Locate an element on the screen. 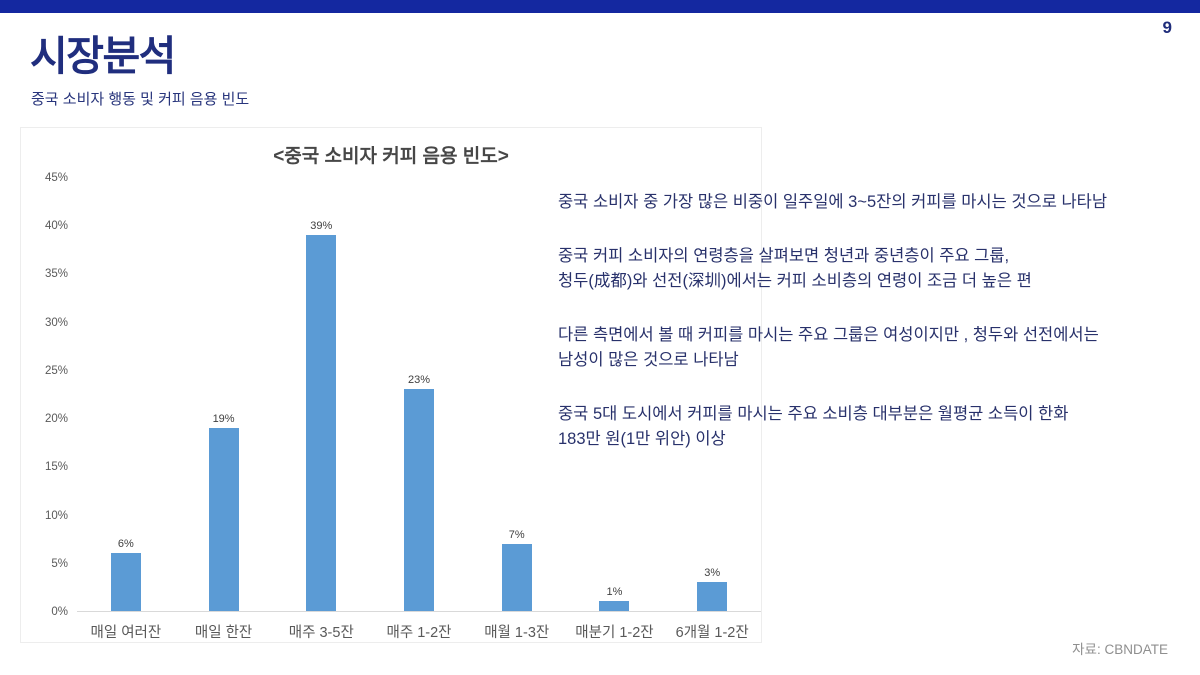 This screenshot has width=1200, height=675. y-axis-tick: 25% is located at coordinates (56, 370).